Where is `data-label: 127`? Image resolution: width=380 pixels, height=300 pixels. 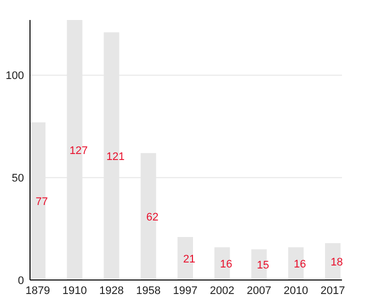
data-label: 127 is located at coordinates (78, 150).